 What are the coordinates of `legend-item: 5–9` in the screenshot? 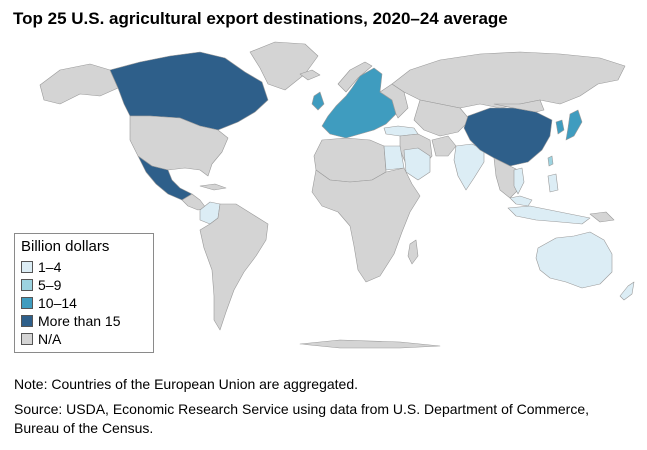 It's located at (84, 285).